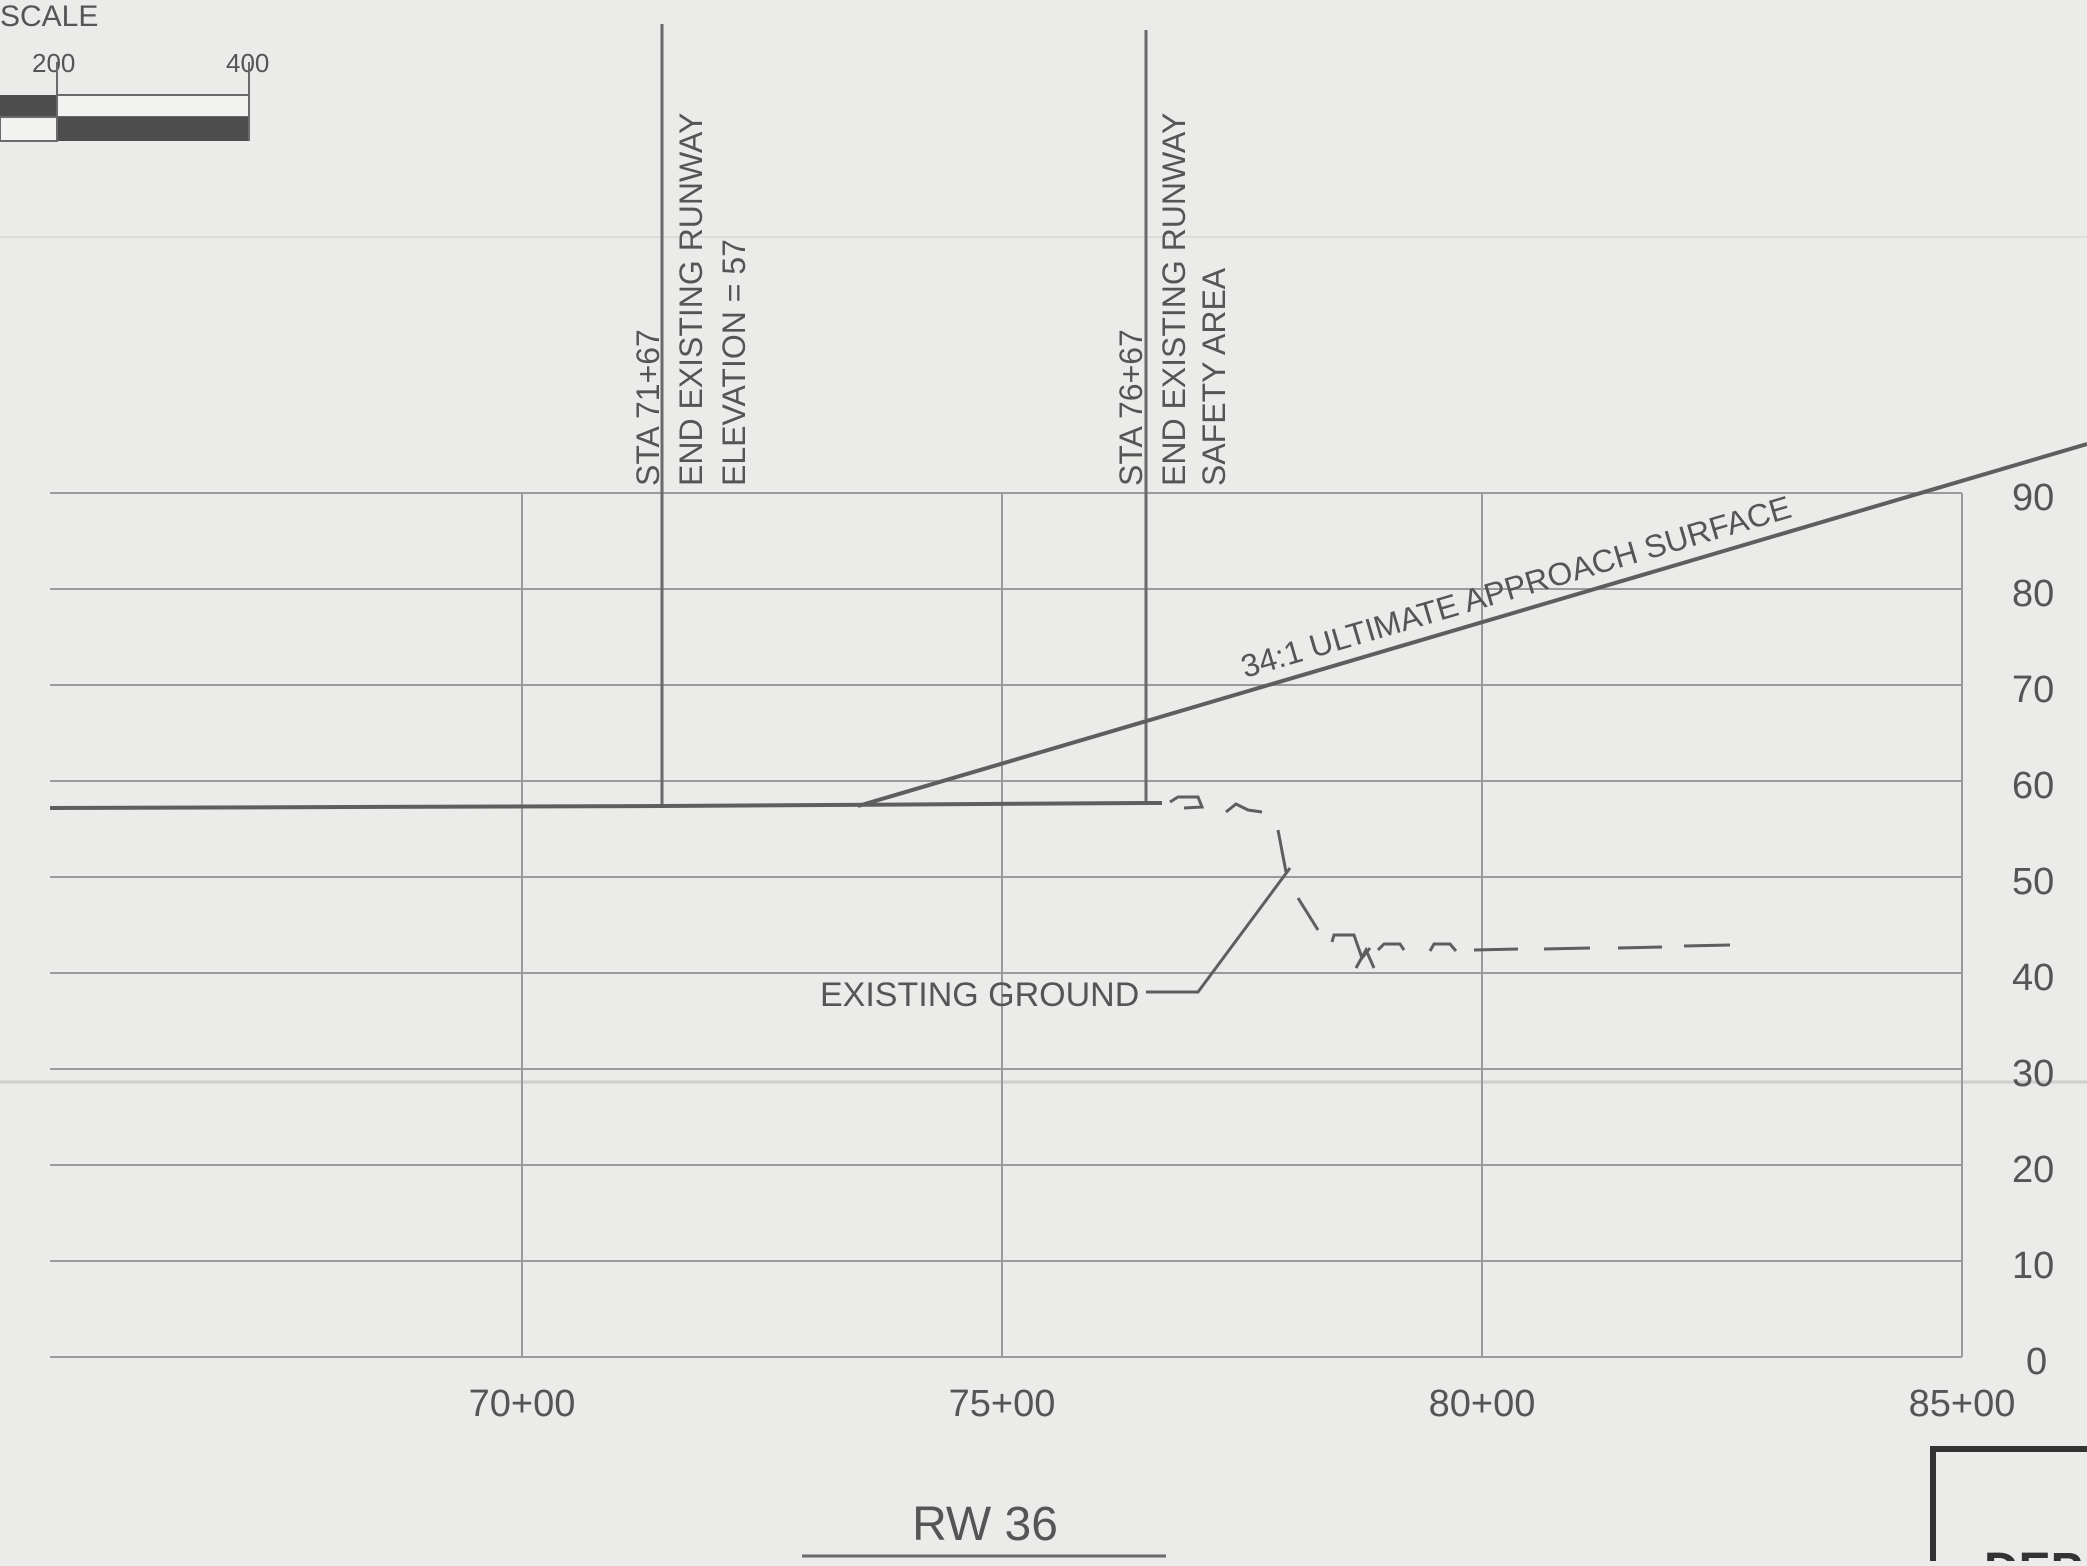 This screenshot has height=1566, width=2087. I want to click on existing-ground-line, so click(1450, 882).